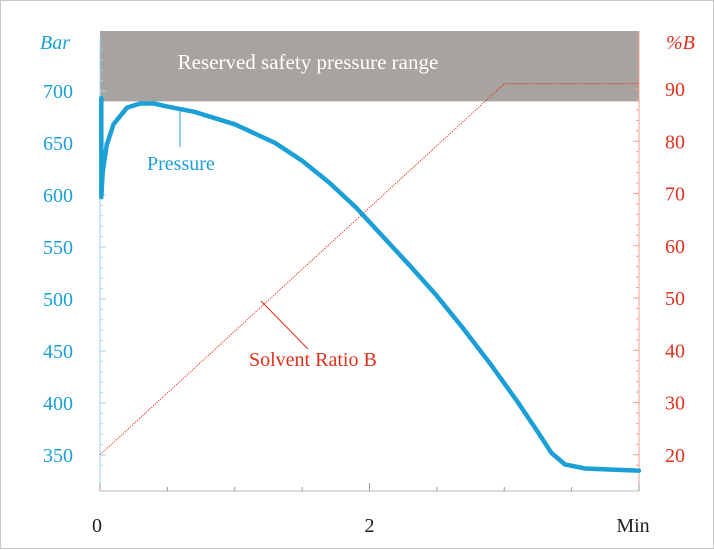  Describe the element at coordinates (507, 247) in the screenshot. I see `unused-range-label: varying viscosity` at that location.